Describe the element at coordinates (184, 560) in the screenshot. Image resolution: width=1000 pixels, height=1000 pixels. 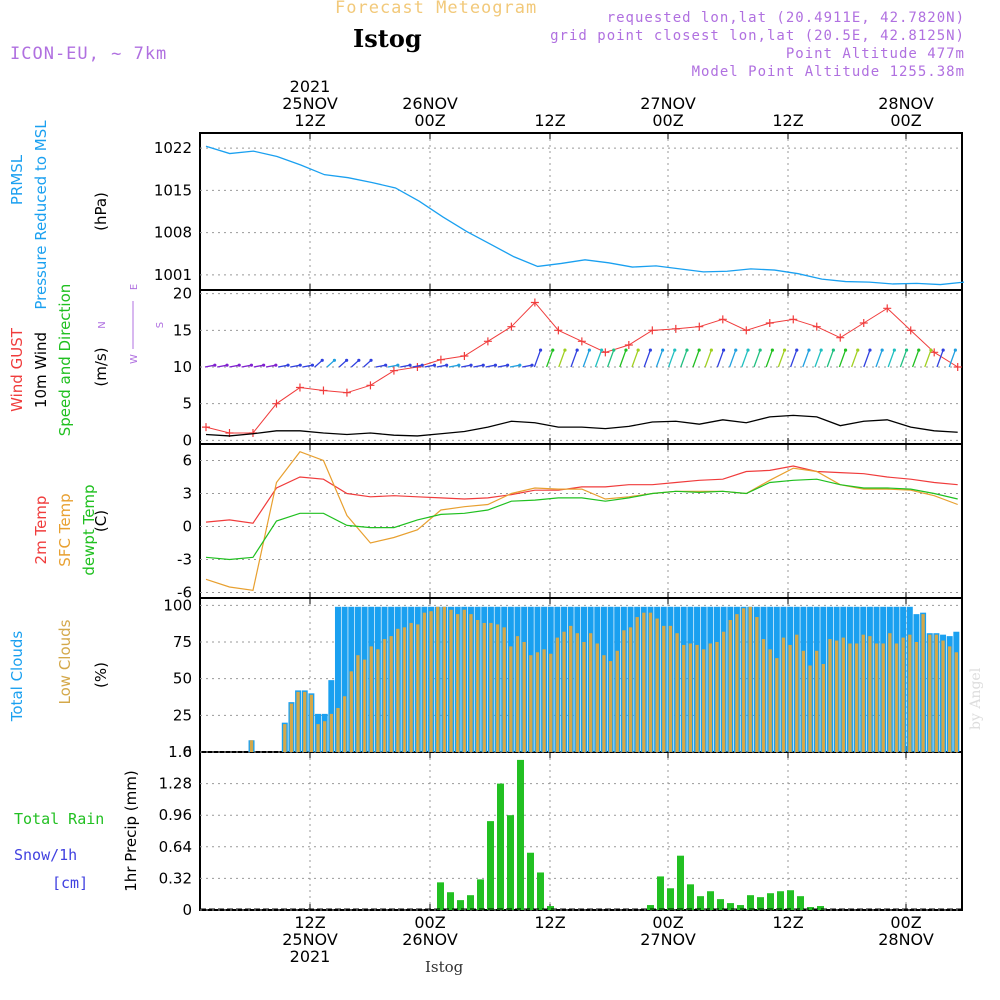
I see `ytick-temperature: -3` at that location.